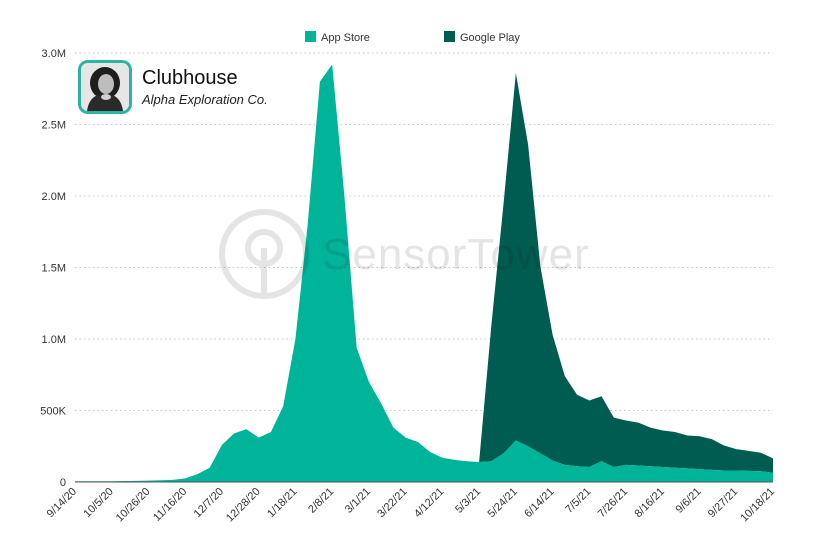 The height and width of the screenshot is (545, 823). Describe the element at coordinates (310, 36) in the screenshot. I see `legend-swatch-app-store` at that location.